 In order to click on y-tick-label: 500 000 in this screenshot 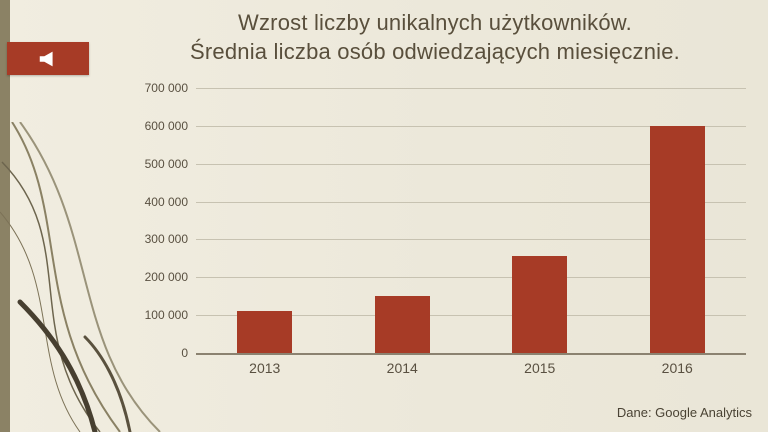, I will do `click(166, 163)`.